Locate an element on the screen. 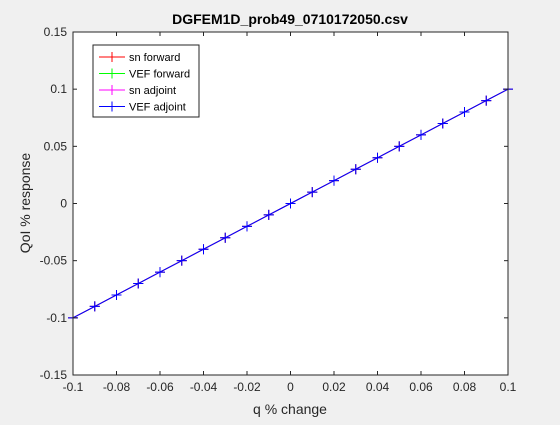 The height and width of the screenshot is (425, 560). x-tick-label: -0.04 is located at coordinates (204, 387).